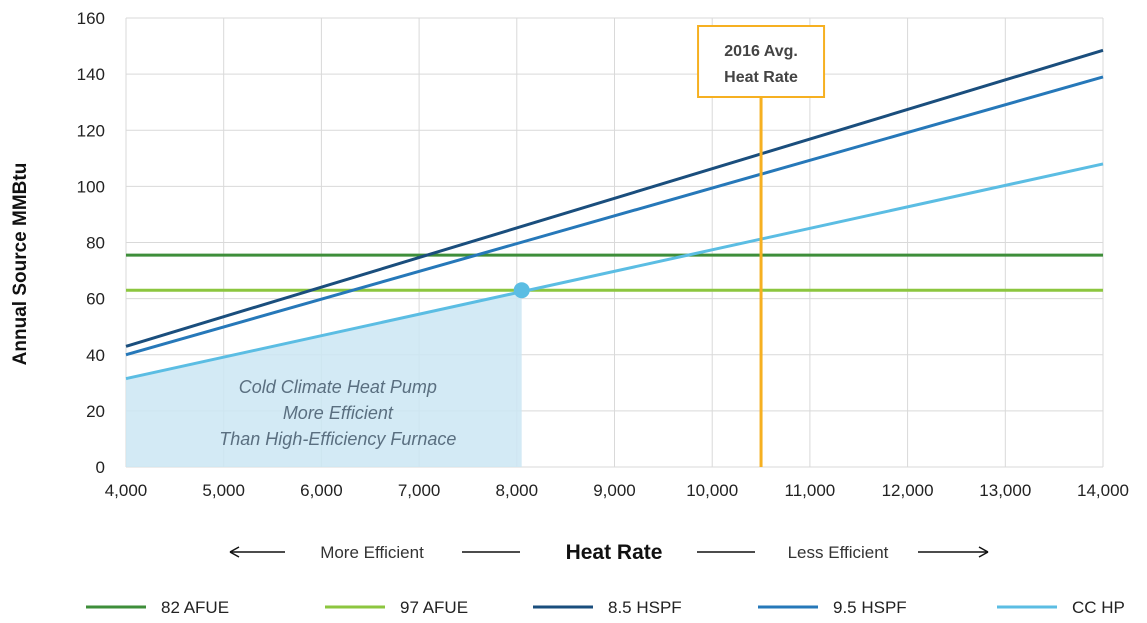 The image size is (1147, 623). I want to click on x-tick-label: 4,000, so click(126, 490).